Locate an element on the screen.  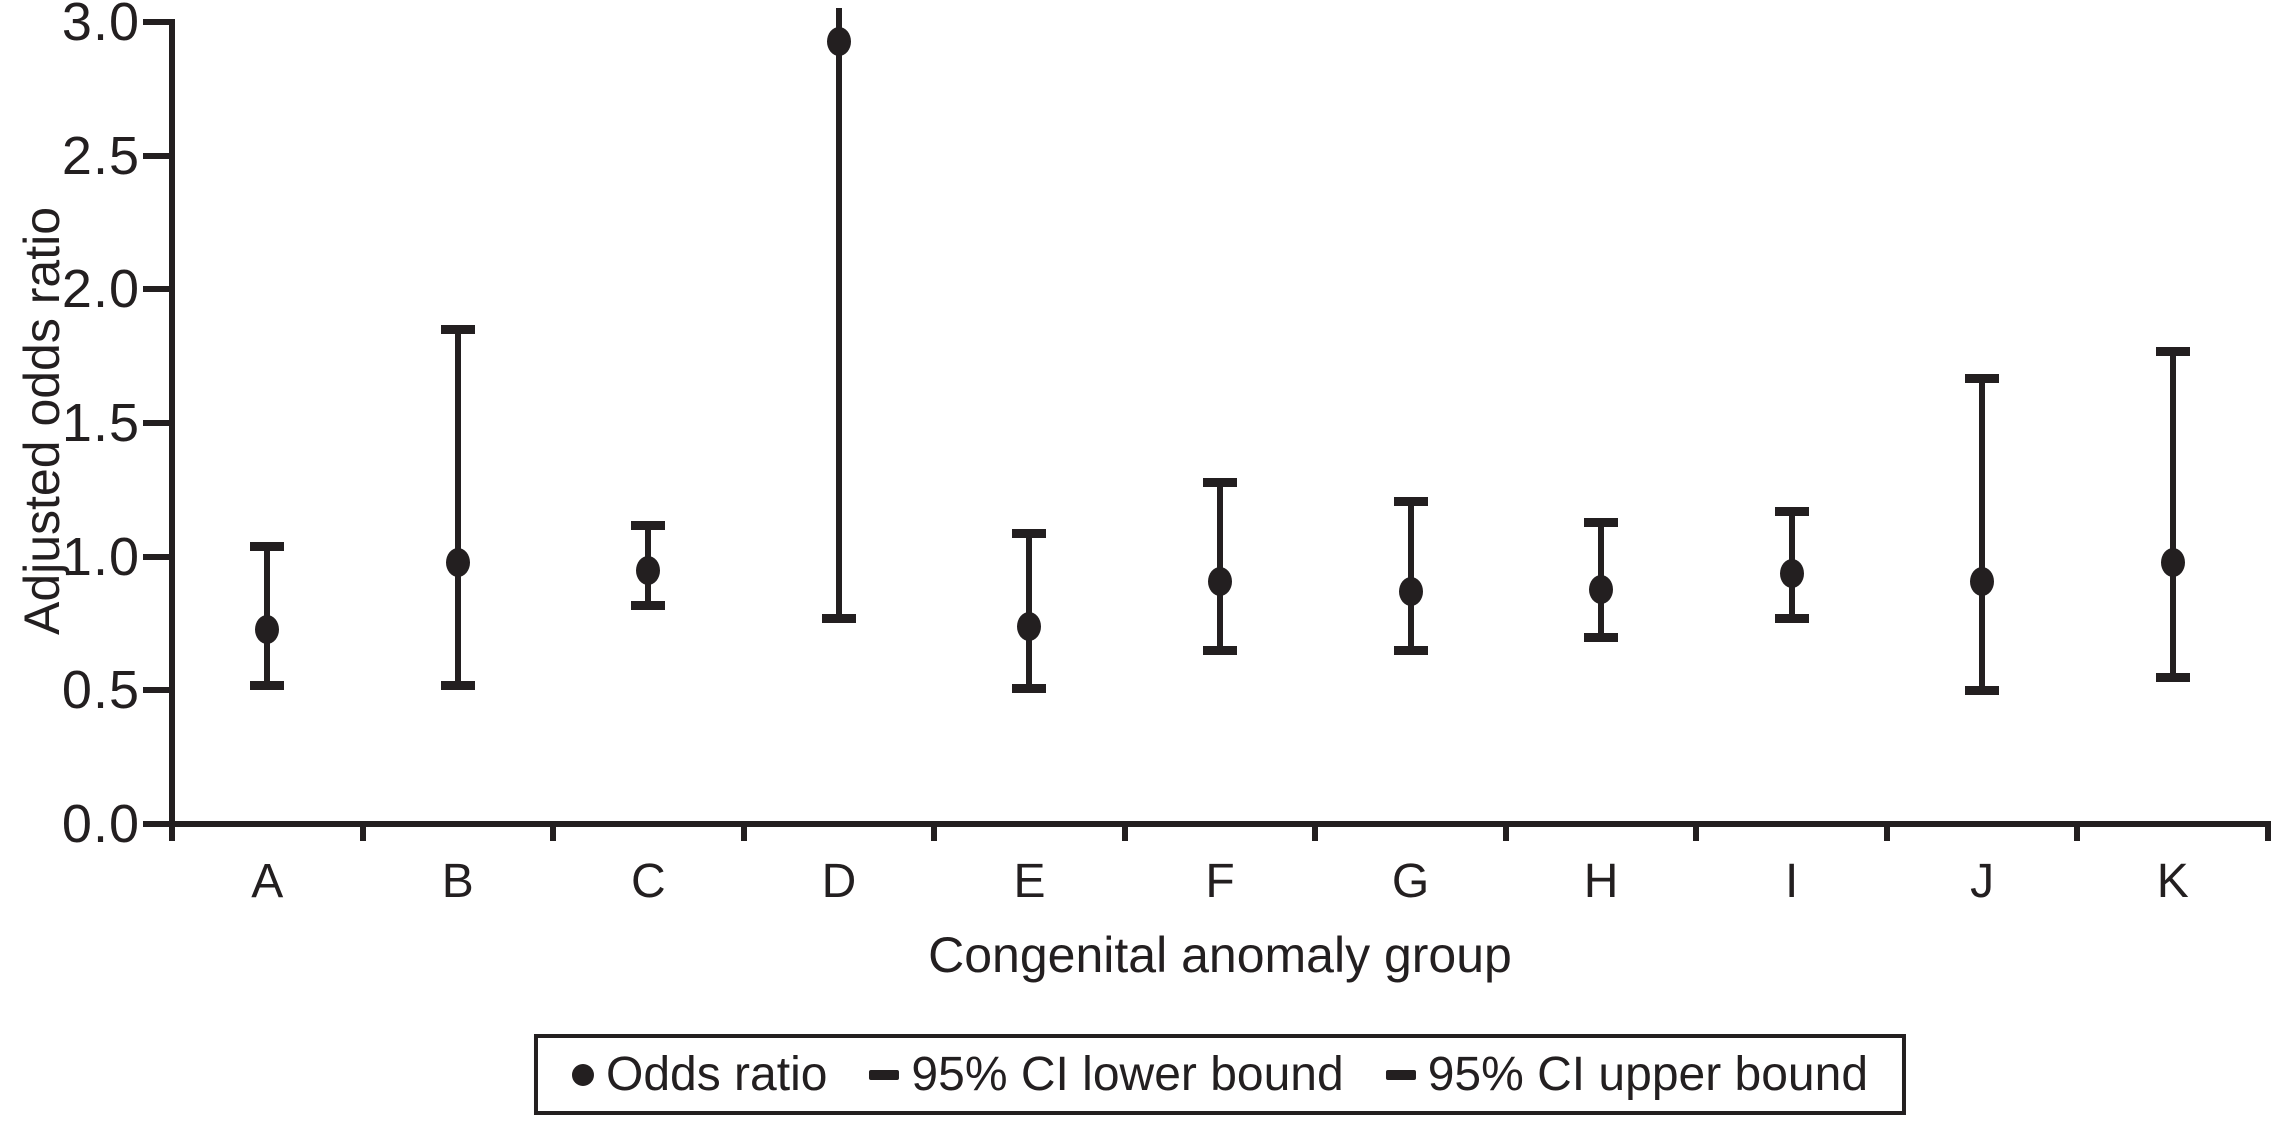
x-axis-title: Congenital anomaly group is located at coordinates (1220, 955).